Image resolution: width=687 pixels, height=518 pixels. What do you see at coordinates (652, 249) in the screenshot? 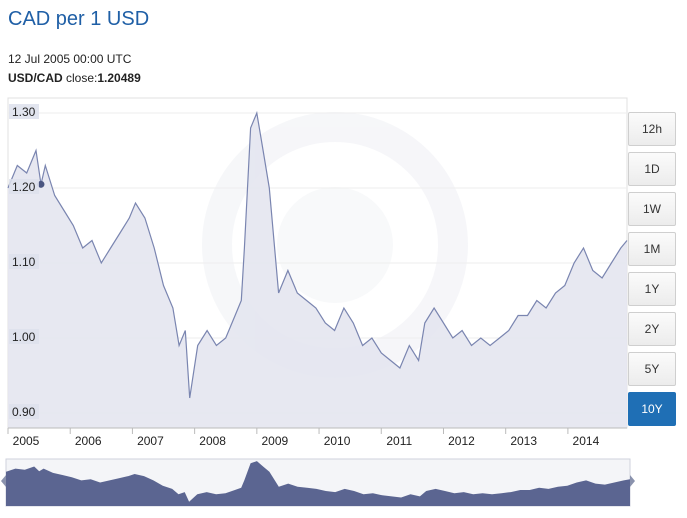
I see `range-button-1m: 1M` at bounding box center [652, 249].